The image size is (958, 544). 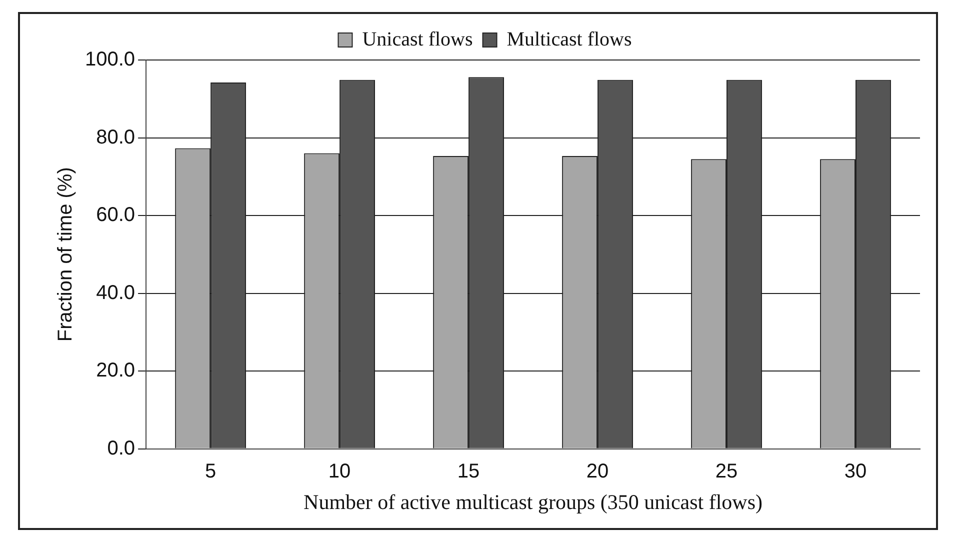 What do you see at coordinates (110, 59) in the screenshot?
I see `y-tick-label: 100.0` at bounding box center [110, 59].